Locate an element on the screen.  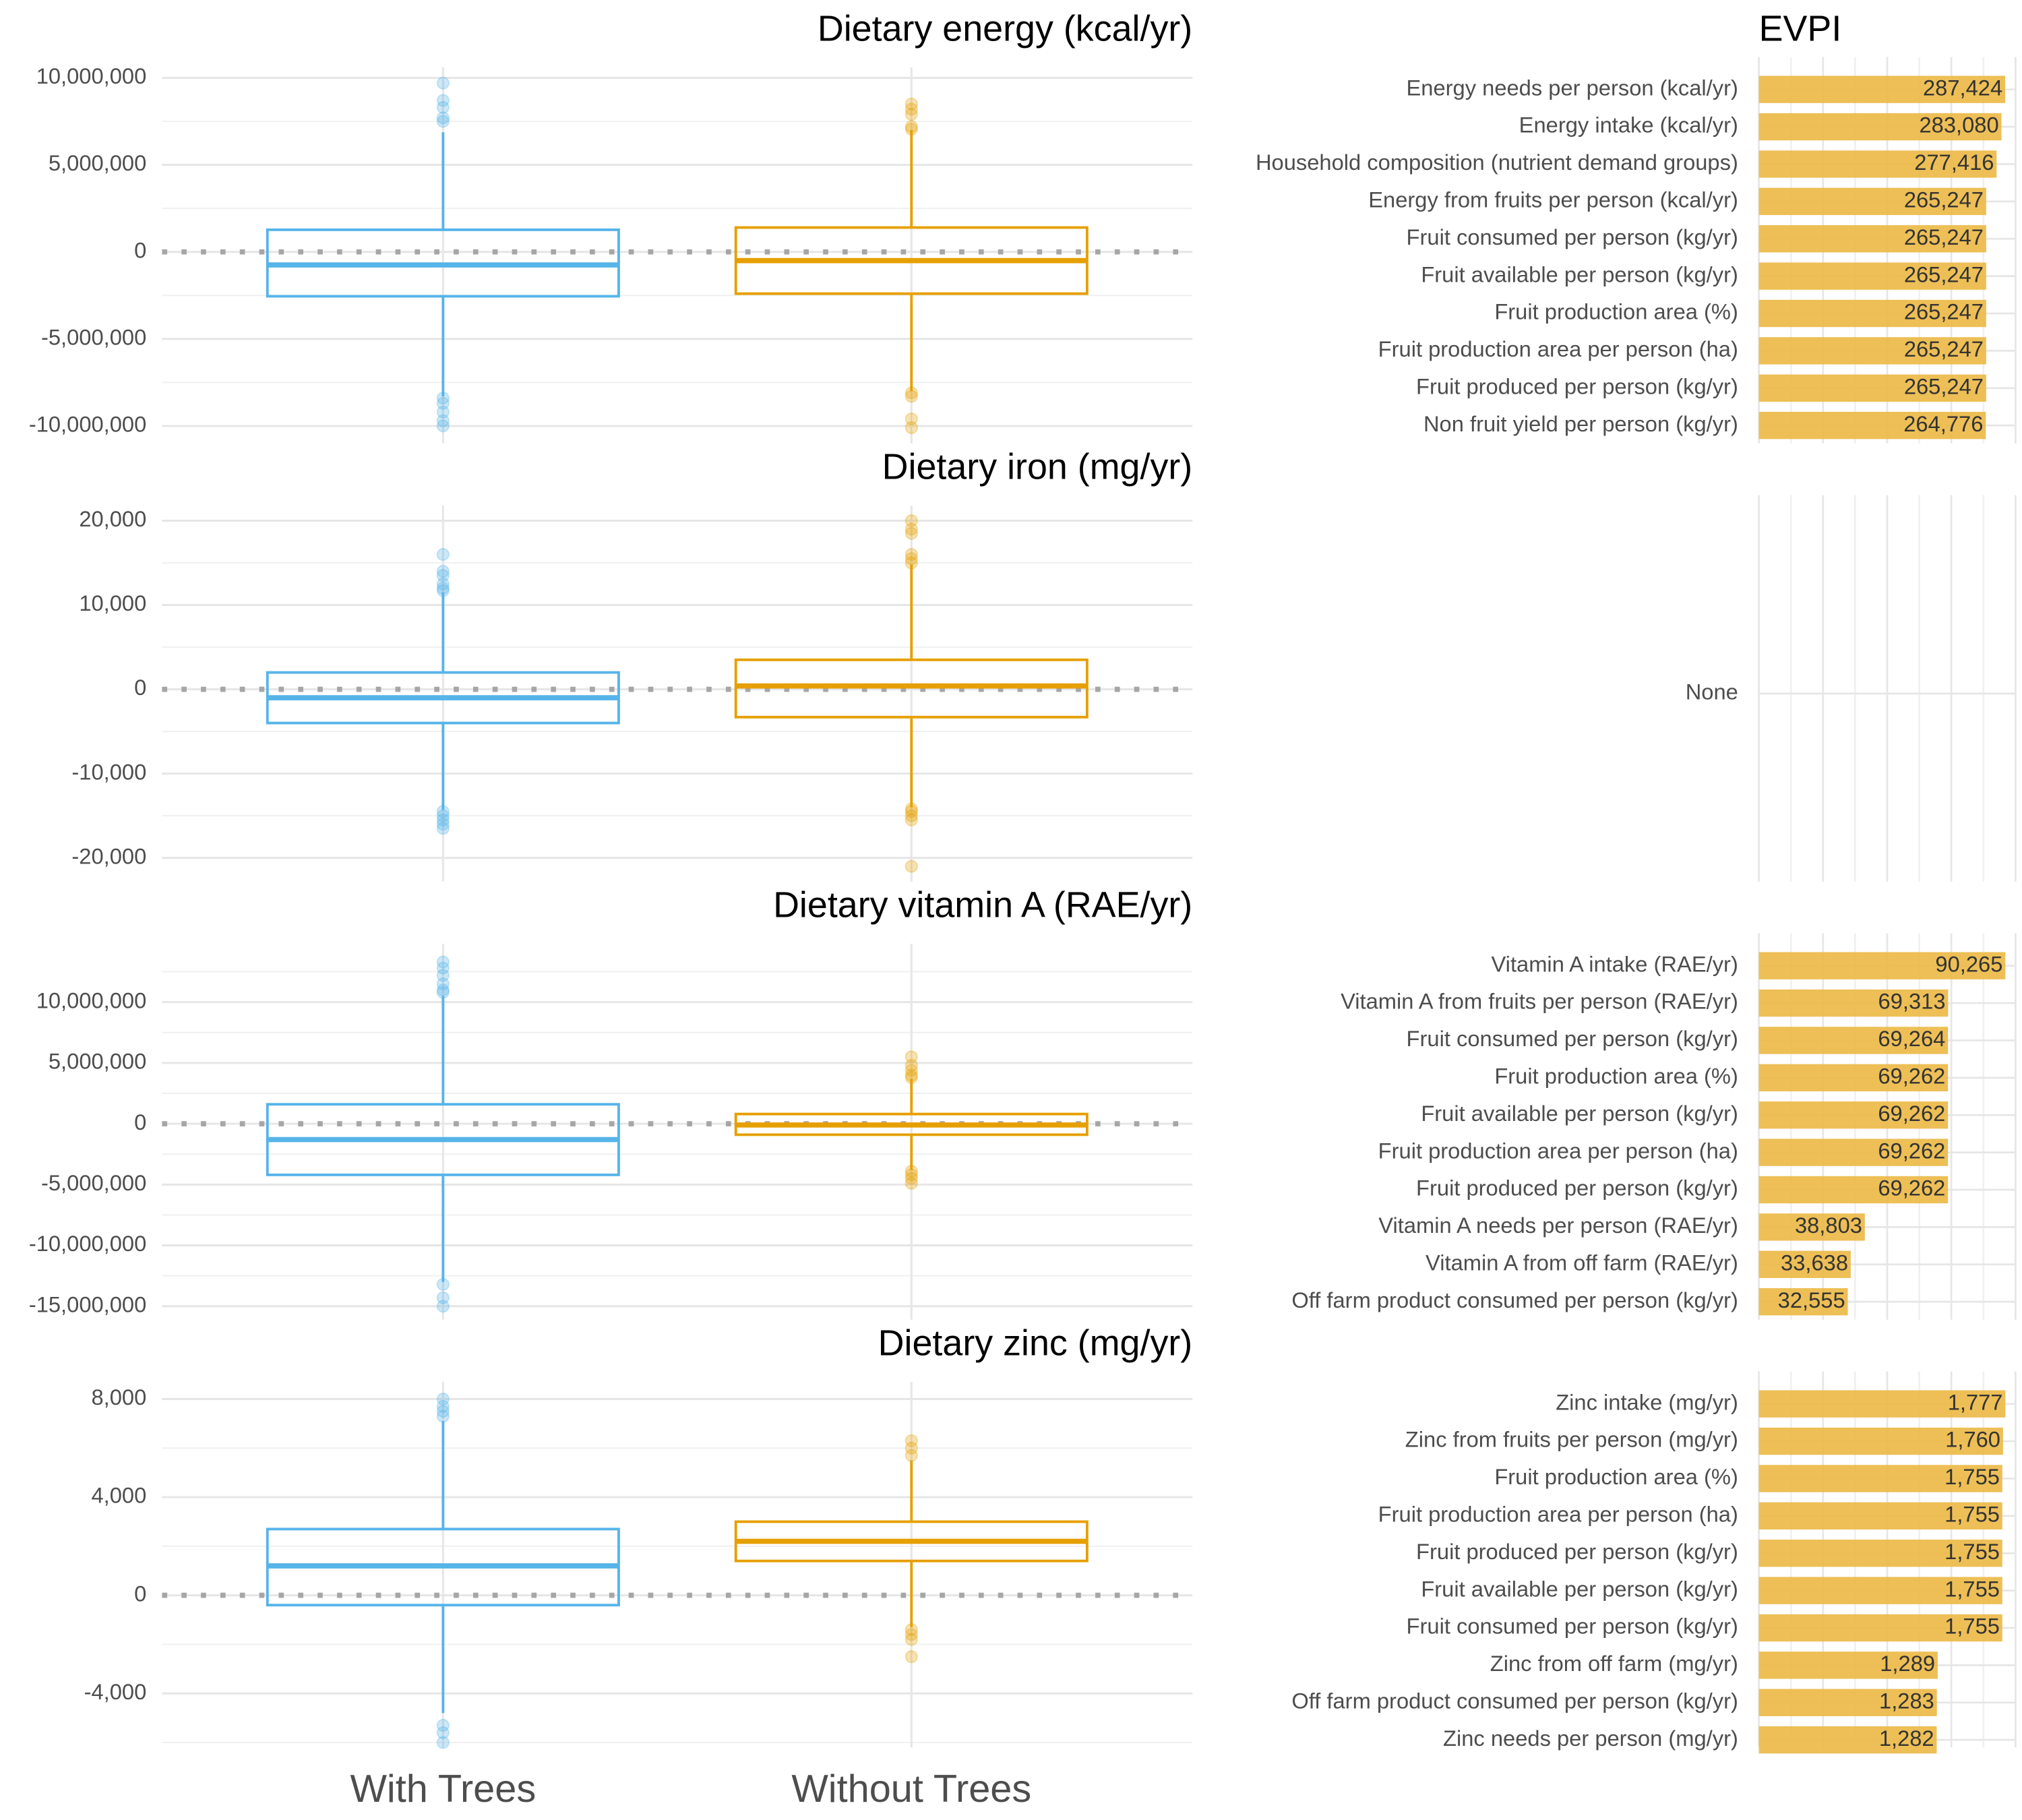
value-label: 33,638 is located at coordinates (1814, 1262).